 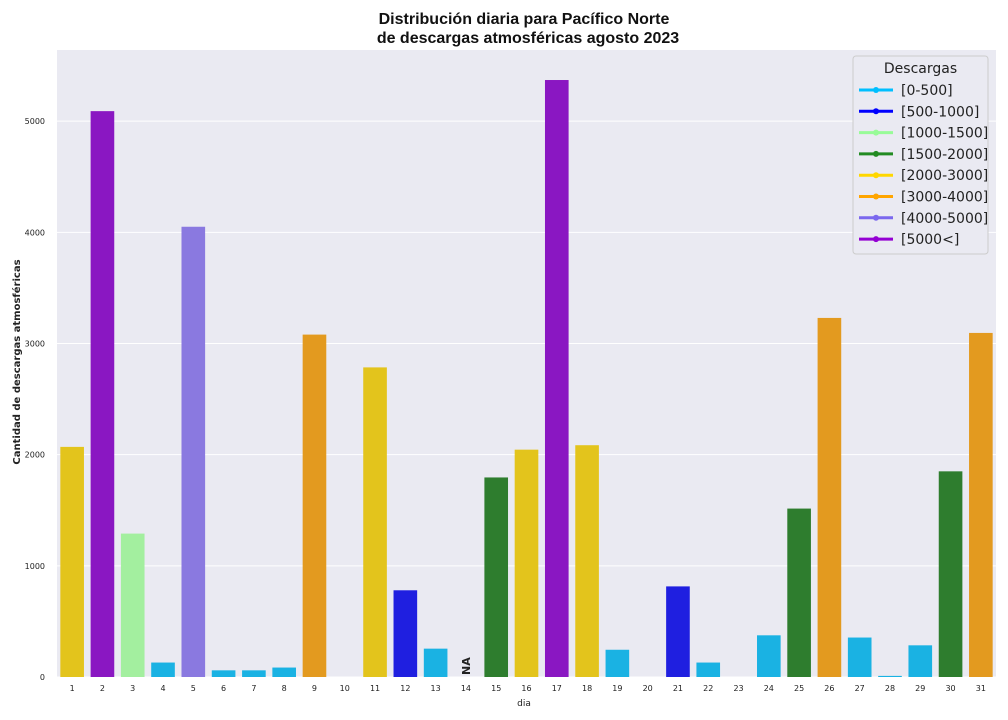 What do you see at coordinates (253, 688) in the screenshot?
I see `x-tick-label: 7` at bounding box center [253, 688].